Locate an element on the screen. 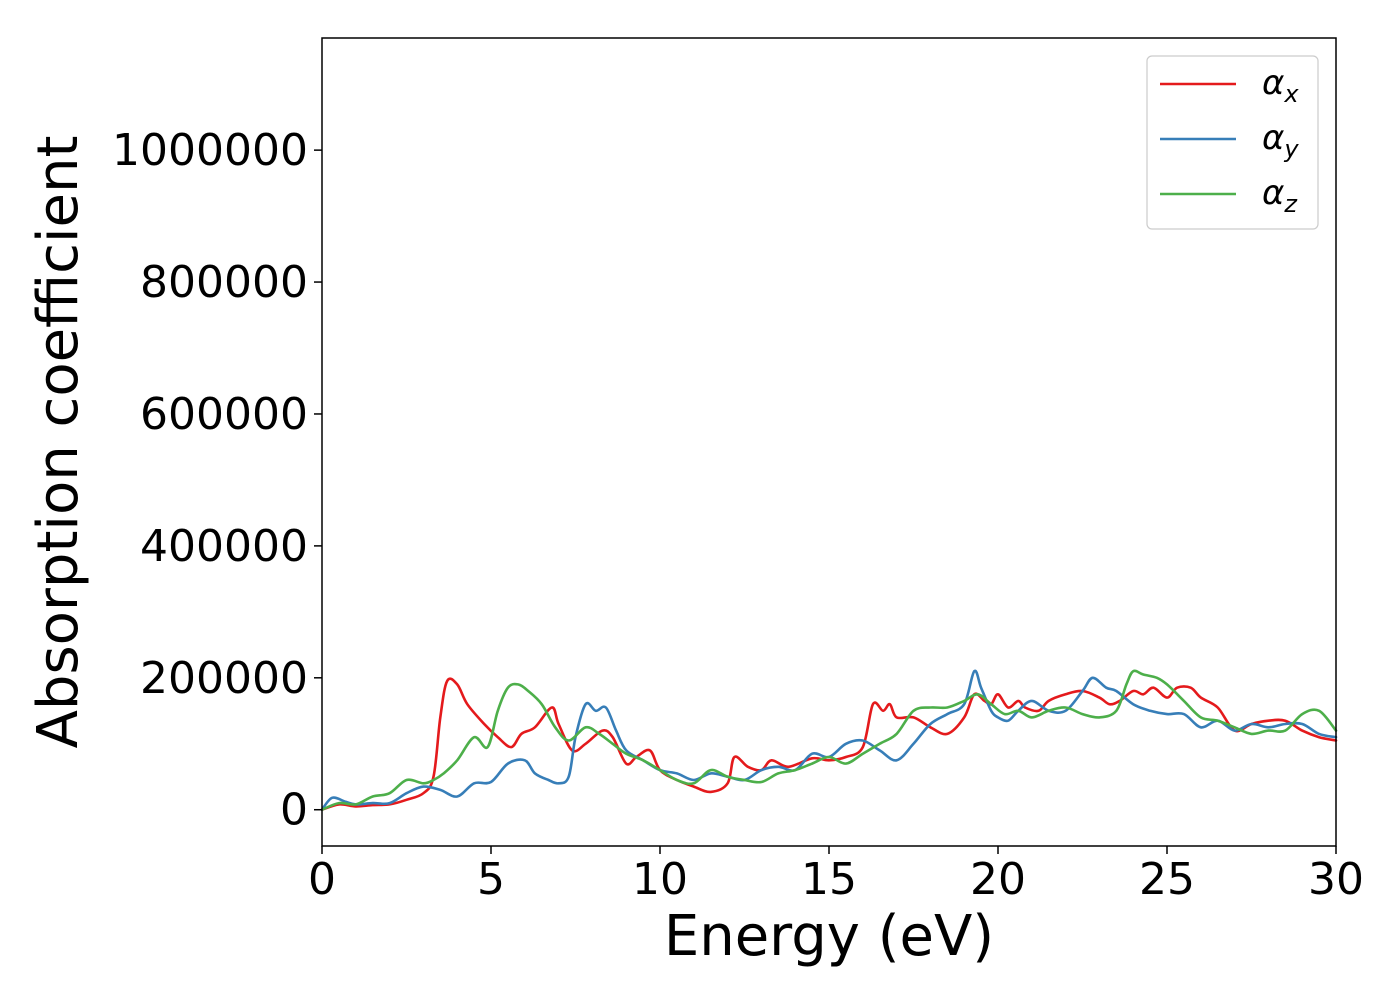 This screenshot has height=1005, width=1400. y-axis-title: Absorption coefficient is located at coordinates (58, 442).